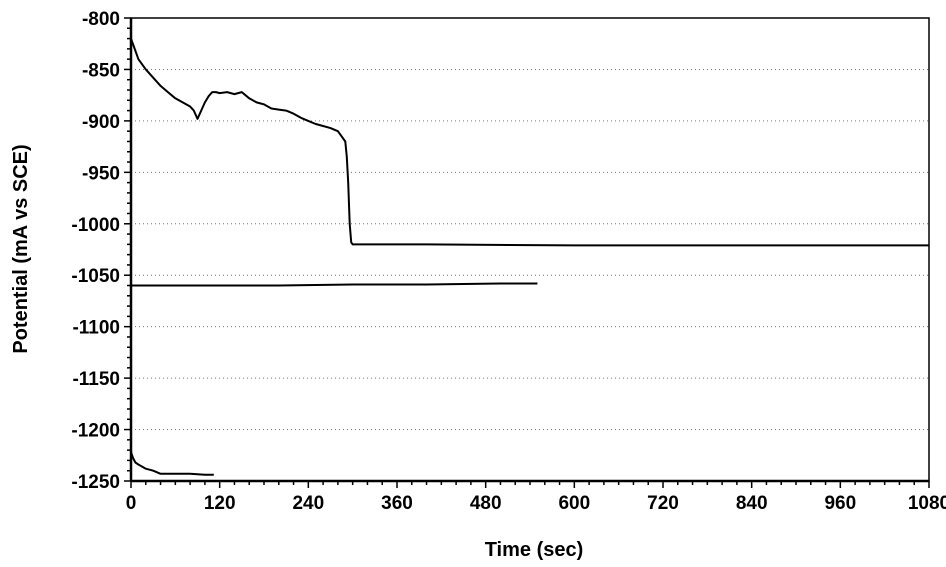 The height and width of the screenshot is (567, 946). I want to click on y-tick-label: -1000, so click(95, 225).